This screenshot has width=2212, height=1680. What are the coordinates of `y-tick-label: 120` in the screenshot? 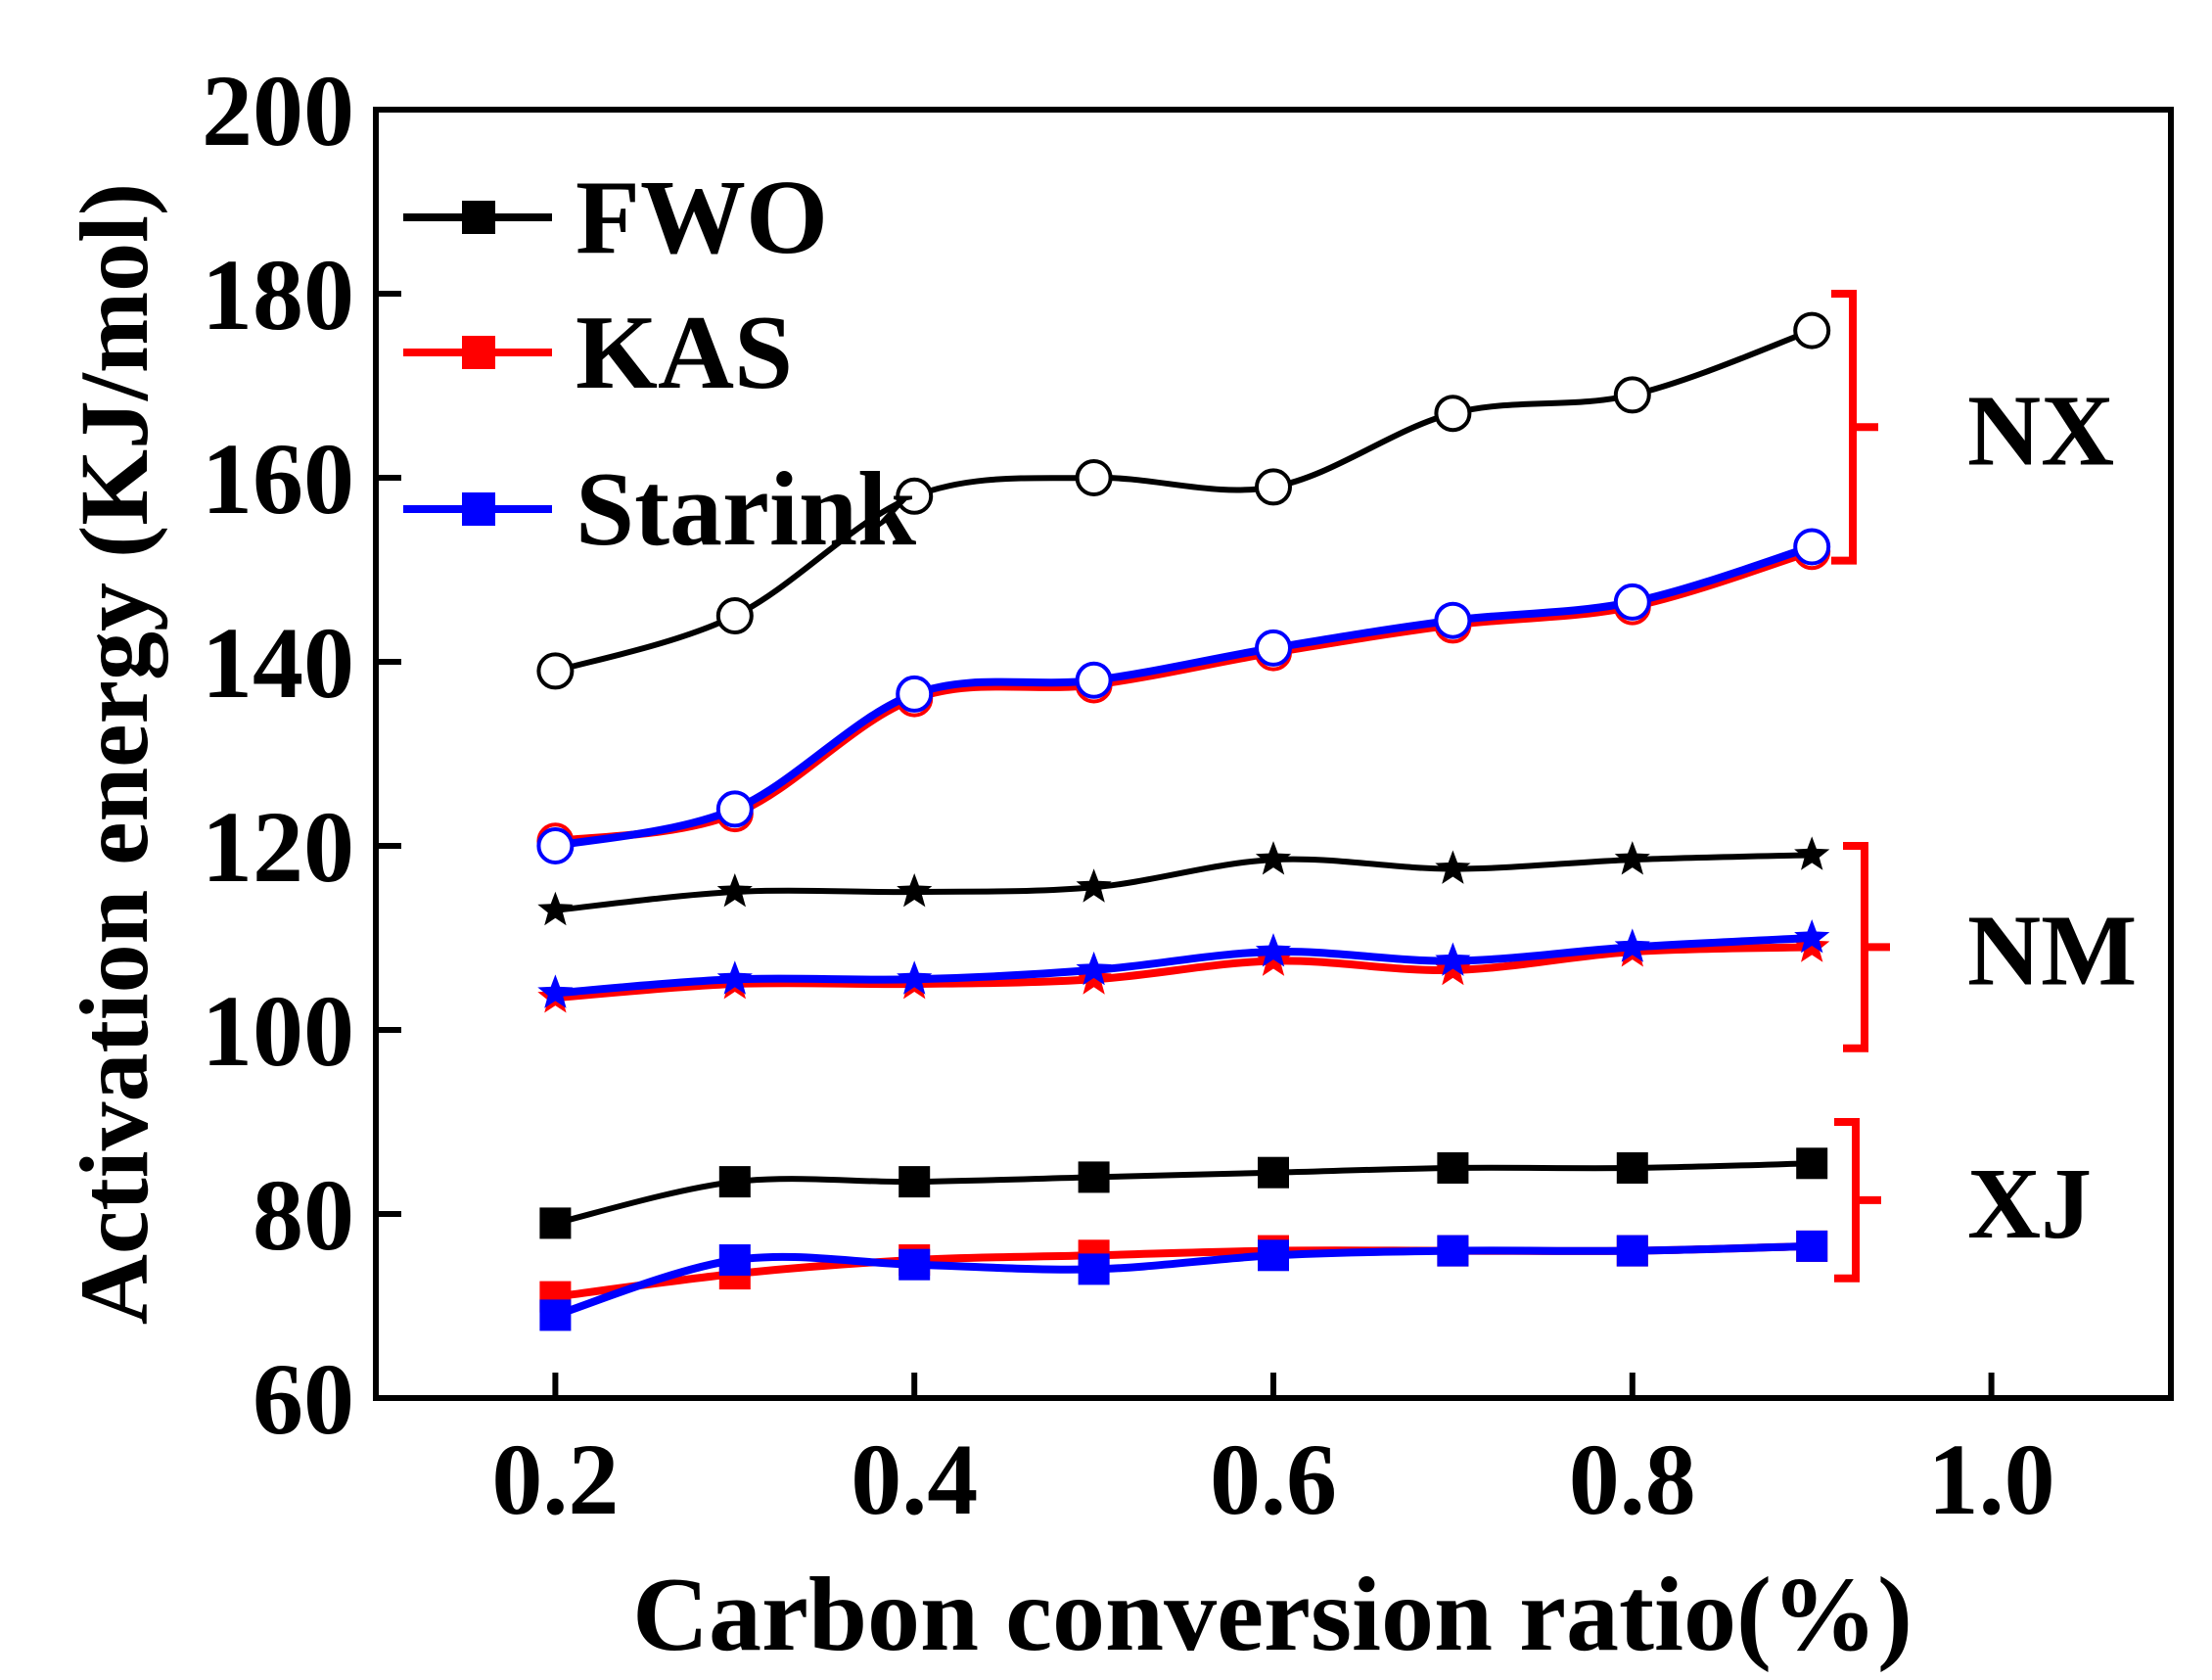 It's located at (278, 847).